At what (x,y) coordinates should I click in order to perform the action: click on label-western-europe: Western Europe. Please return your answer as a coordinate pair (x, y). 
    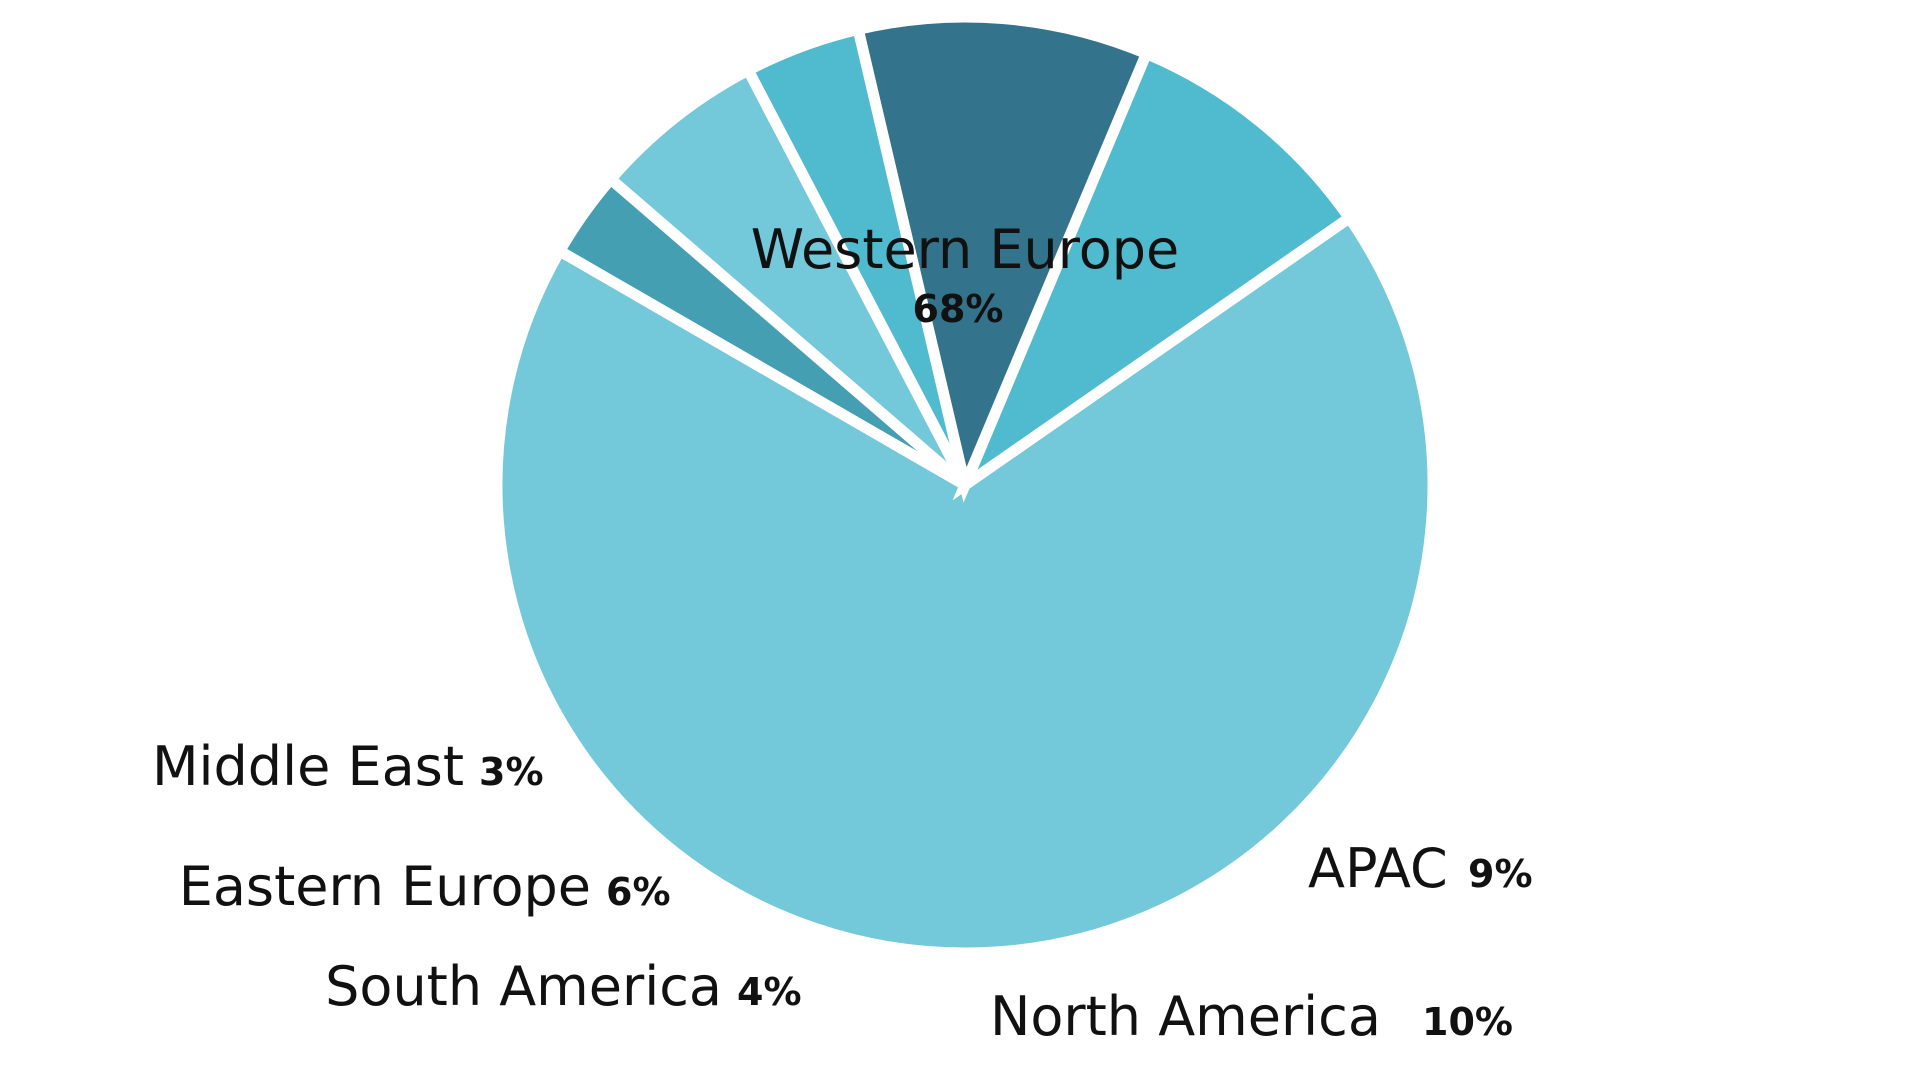
    Looking at the image, I should click on (965, 249).